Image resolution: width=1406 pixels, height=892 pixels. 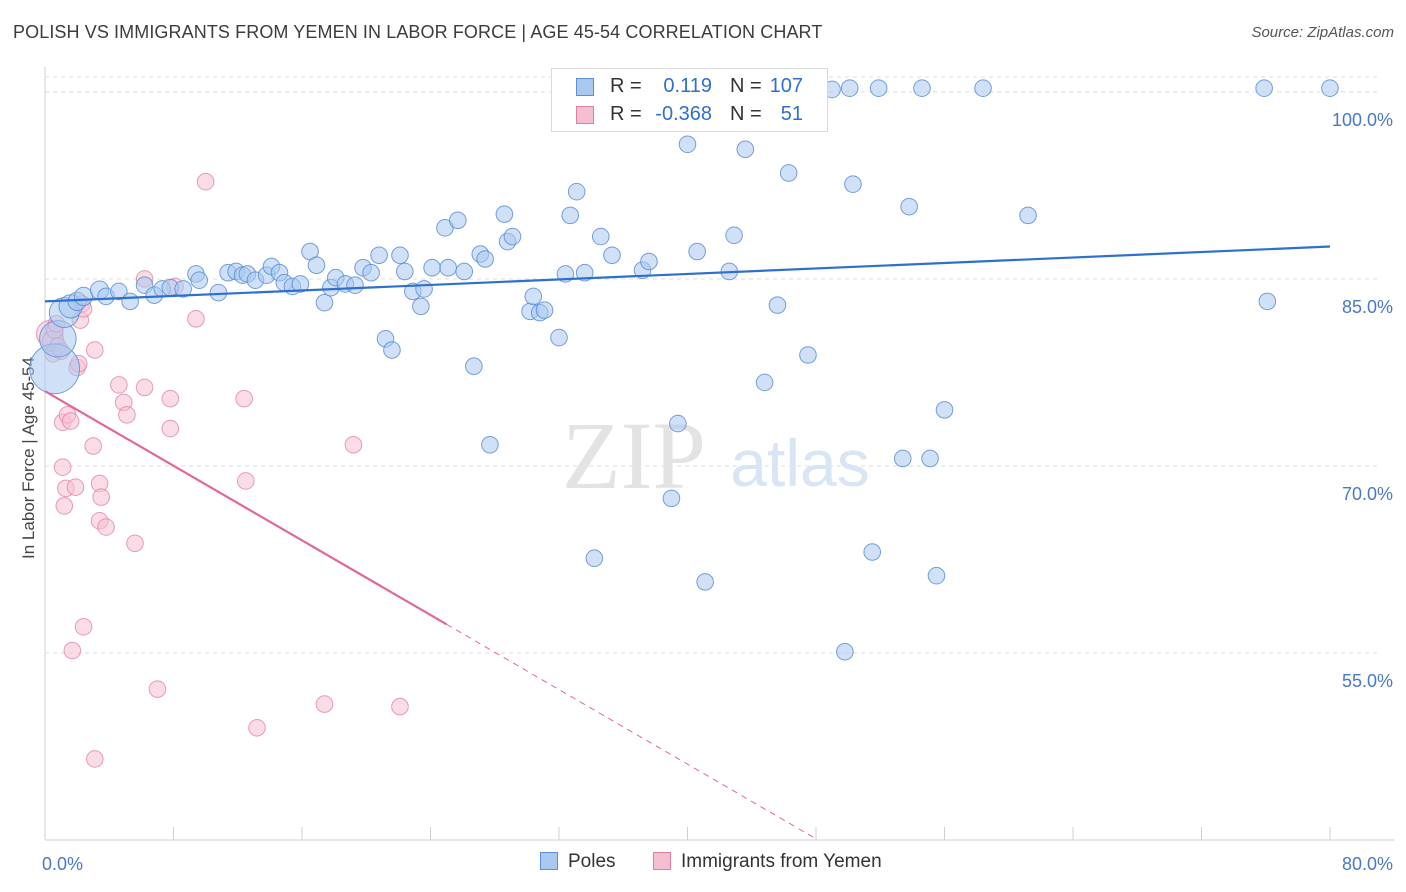 I want to click on y-tick-label: 70.0%, so click(x=1367, y=494).